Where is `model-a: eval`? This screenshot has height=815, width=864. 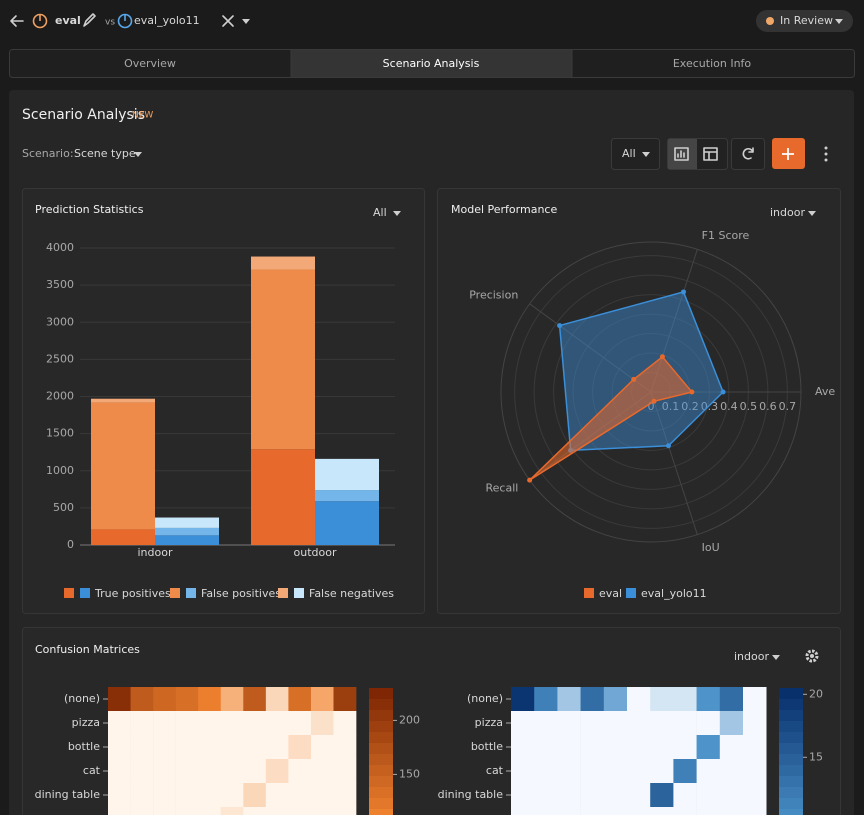 model-a: eval is located at coordinates (68, 20).